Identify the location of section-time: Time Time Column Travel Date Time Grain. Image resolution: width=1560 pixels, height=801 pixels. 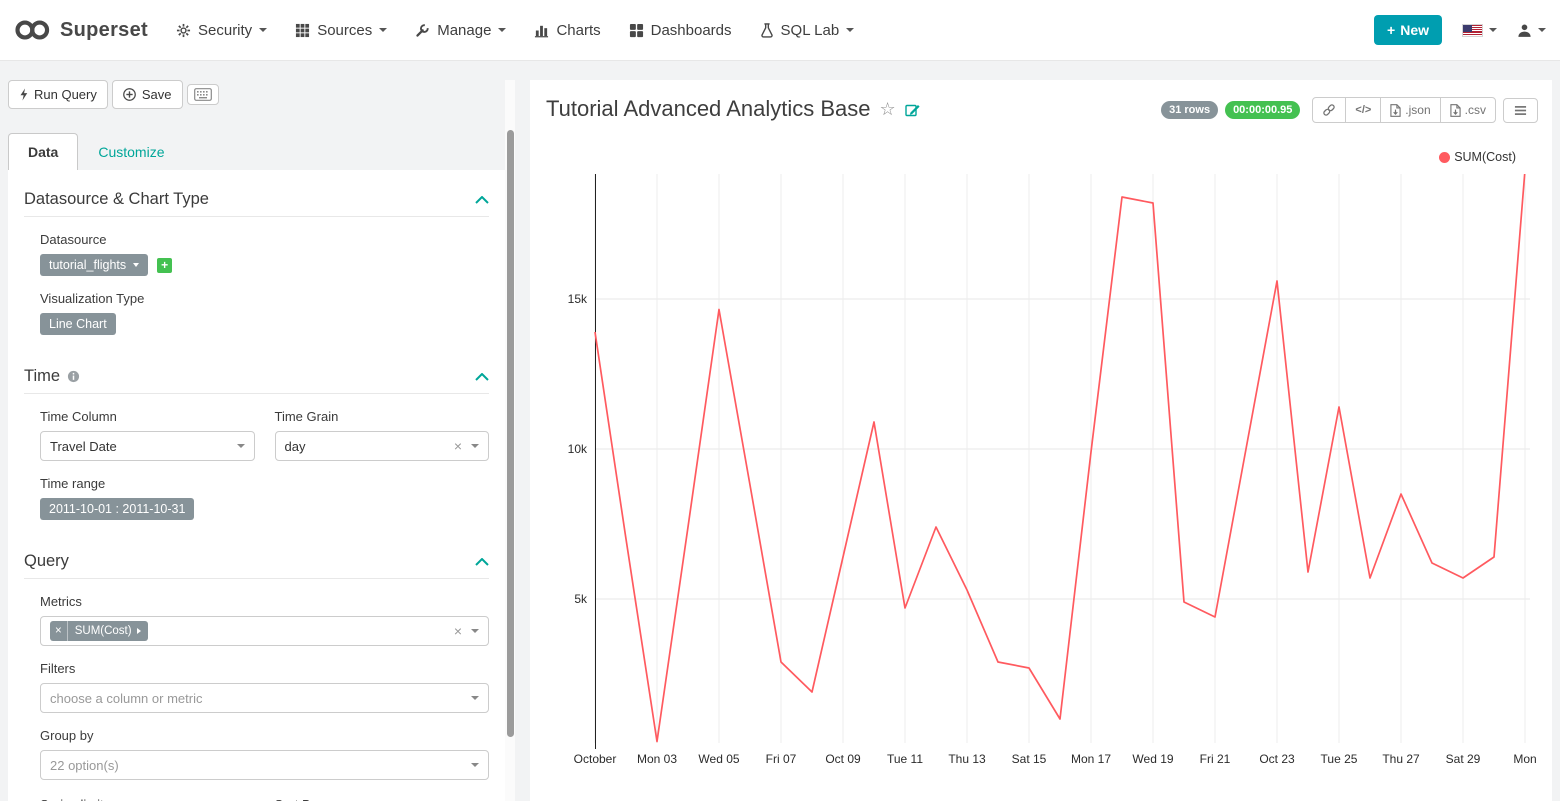
(256, 427).